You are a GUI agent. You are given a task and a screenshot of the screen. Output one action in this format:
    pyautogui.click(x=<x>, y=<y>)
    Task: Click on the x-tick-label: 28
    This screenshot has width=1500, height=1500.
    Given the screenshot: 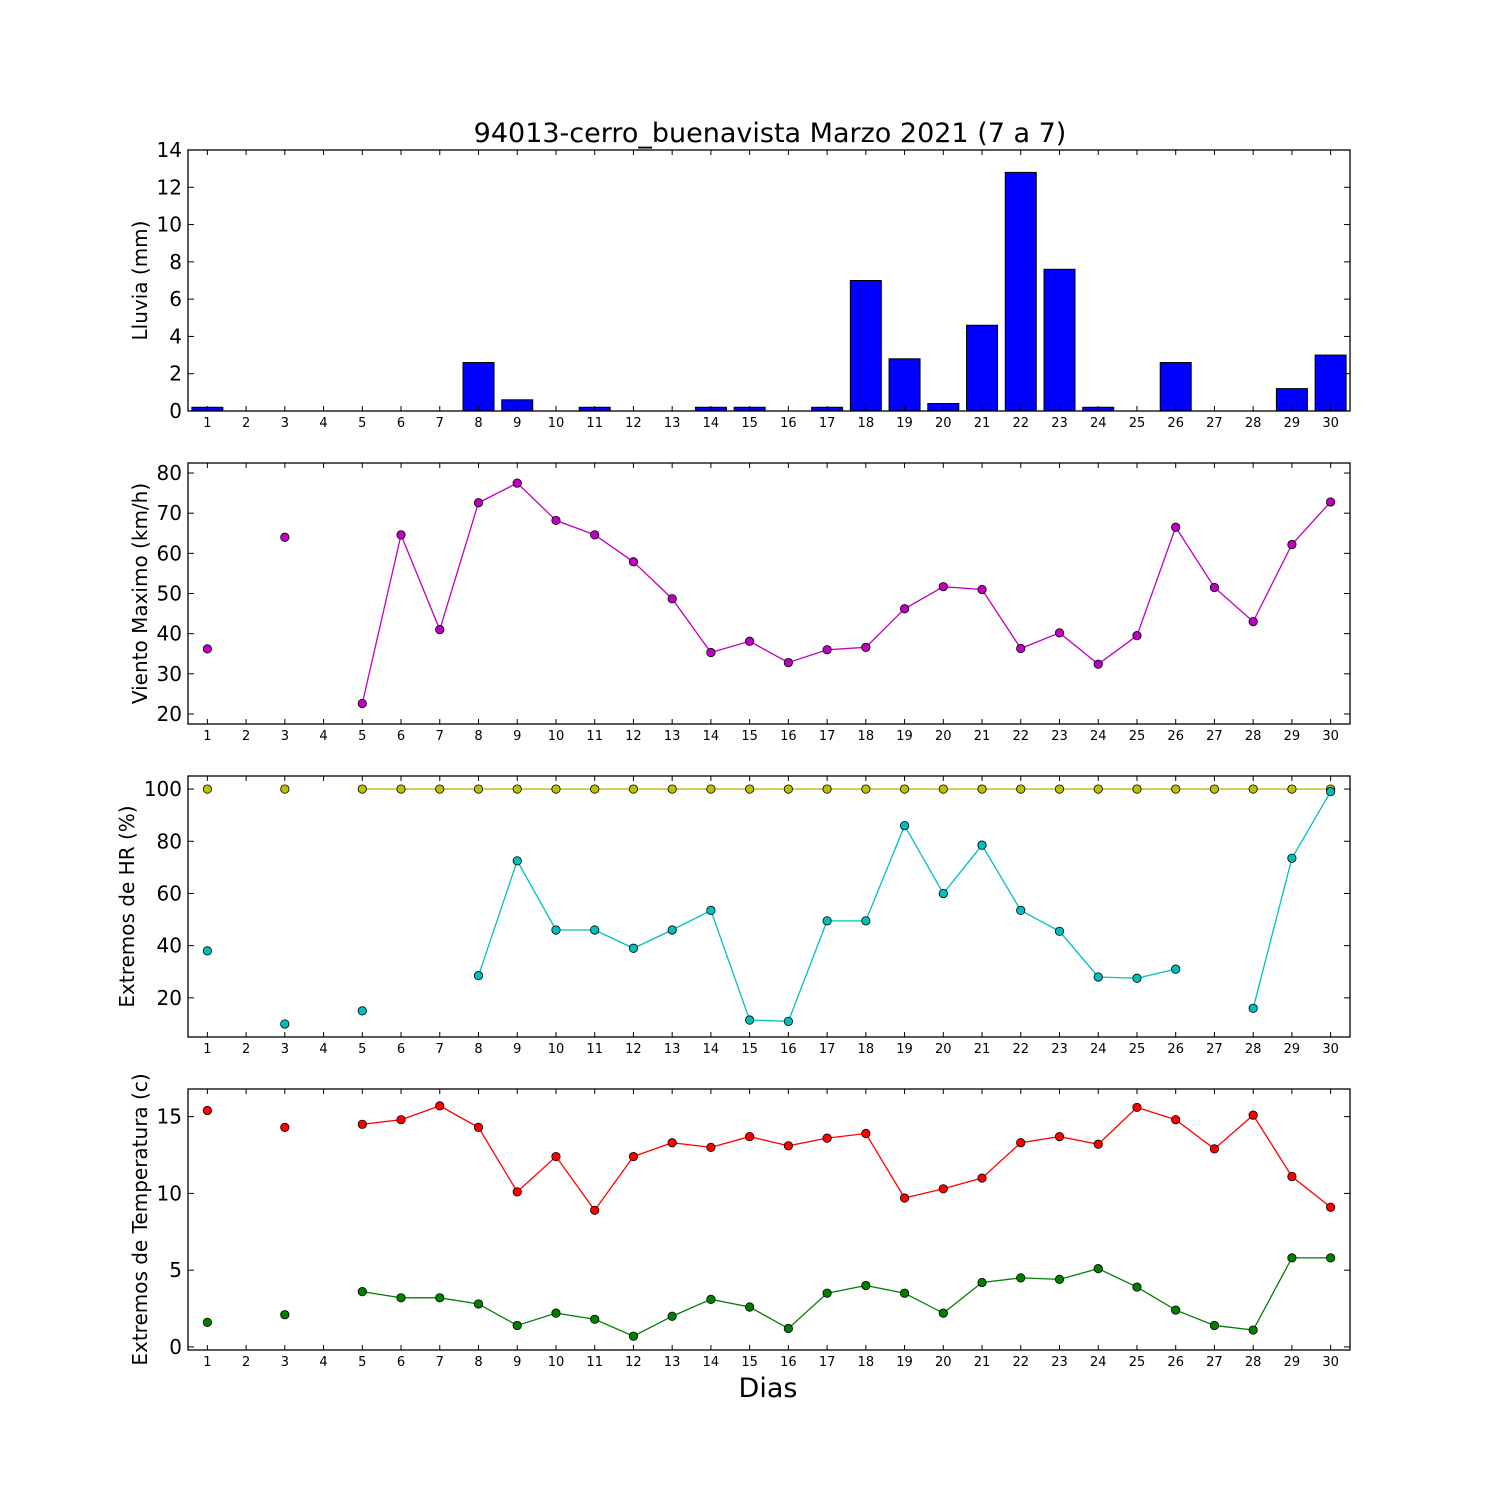 What is the action you would take?
    pyautogui.click(x=1253, y=1362)
    